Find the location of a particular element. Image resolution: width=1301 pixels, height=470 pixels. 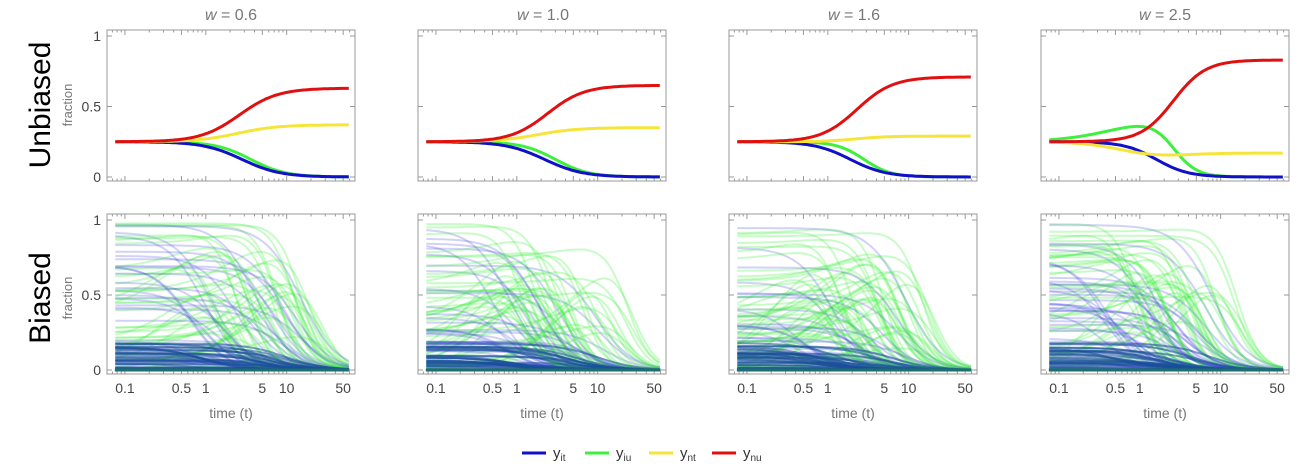

x-tick-label: 50 is located at coordinates (343, 388).